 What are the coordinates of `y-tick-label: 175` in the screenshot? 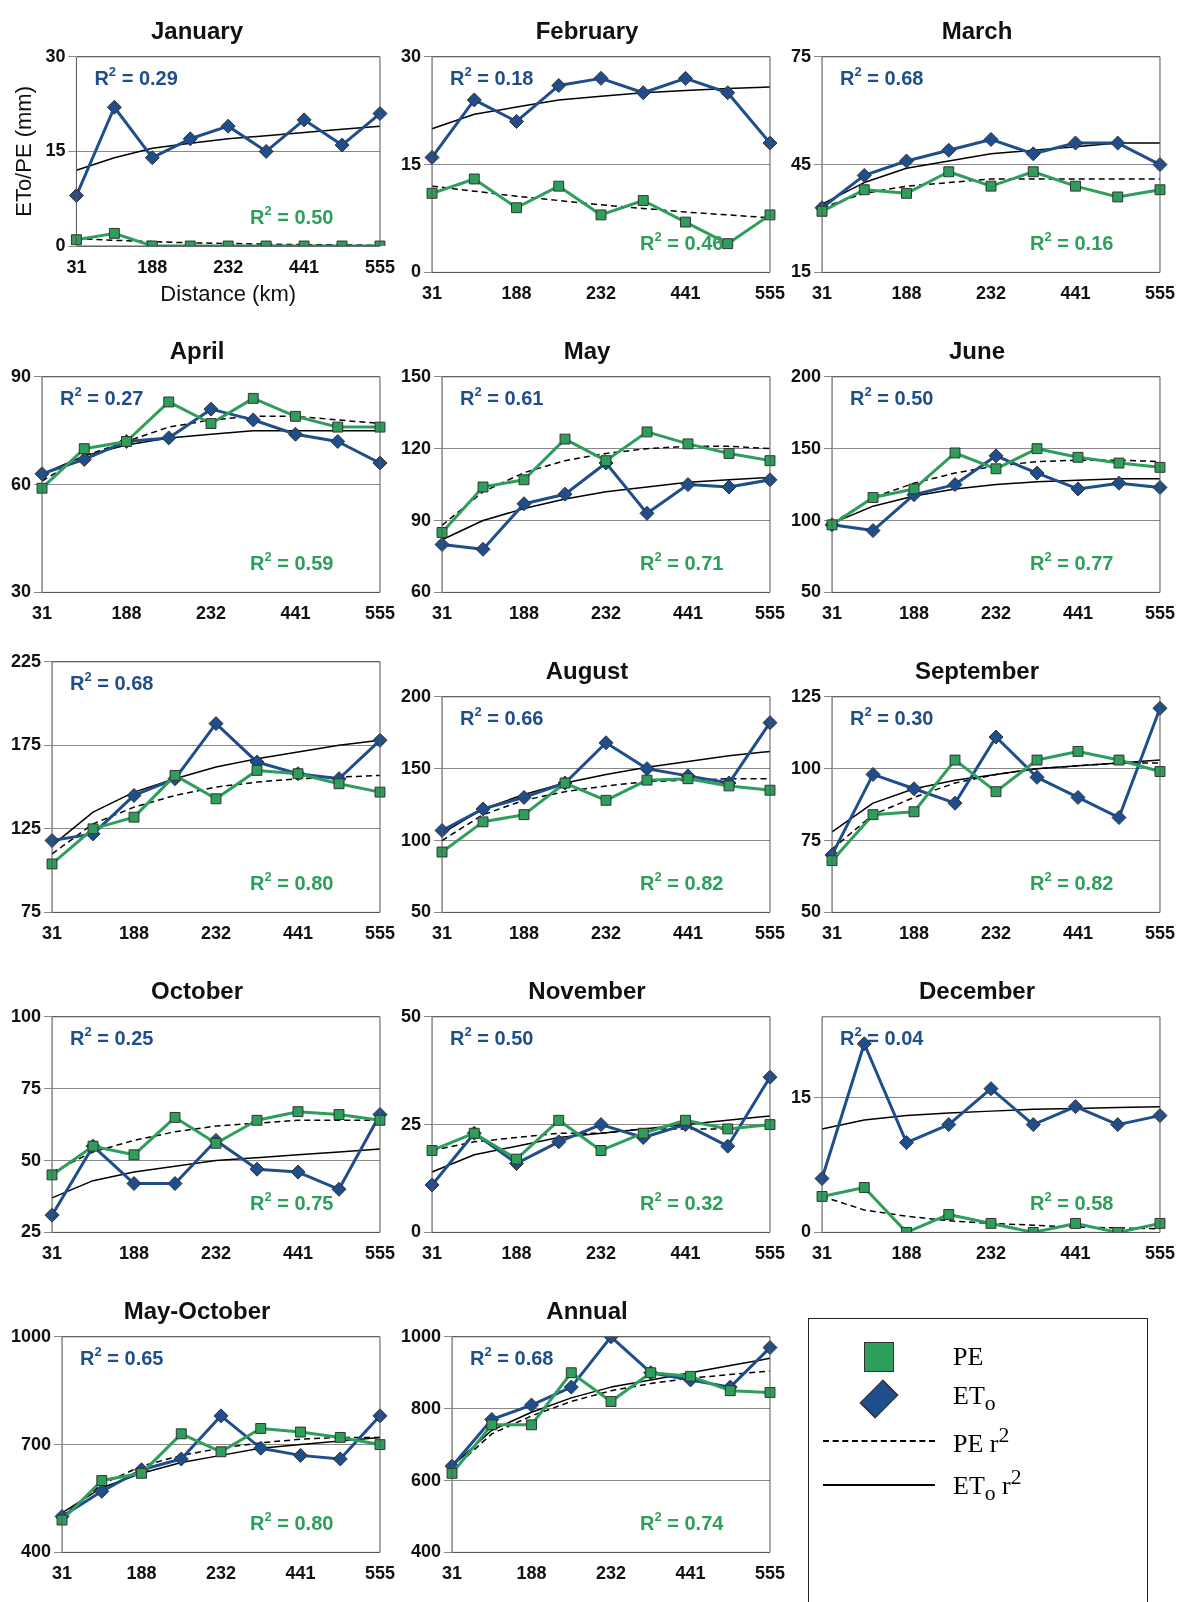 It's located at (26, 744).